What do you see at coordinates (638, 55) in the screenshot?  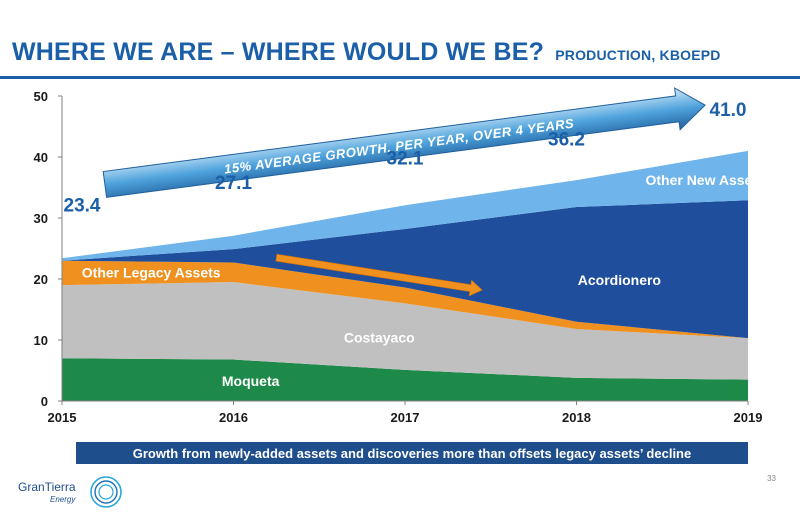 I see `title-unit: PRODUCTION, KBOEPD` at bounding box center [638, 55].